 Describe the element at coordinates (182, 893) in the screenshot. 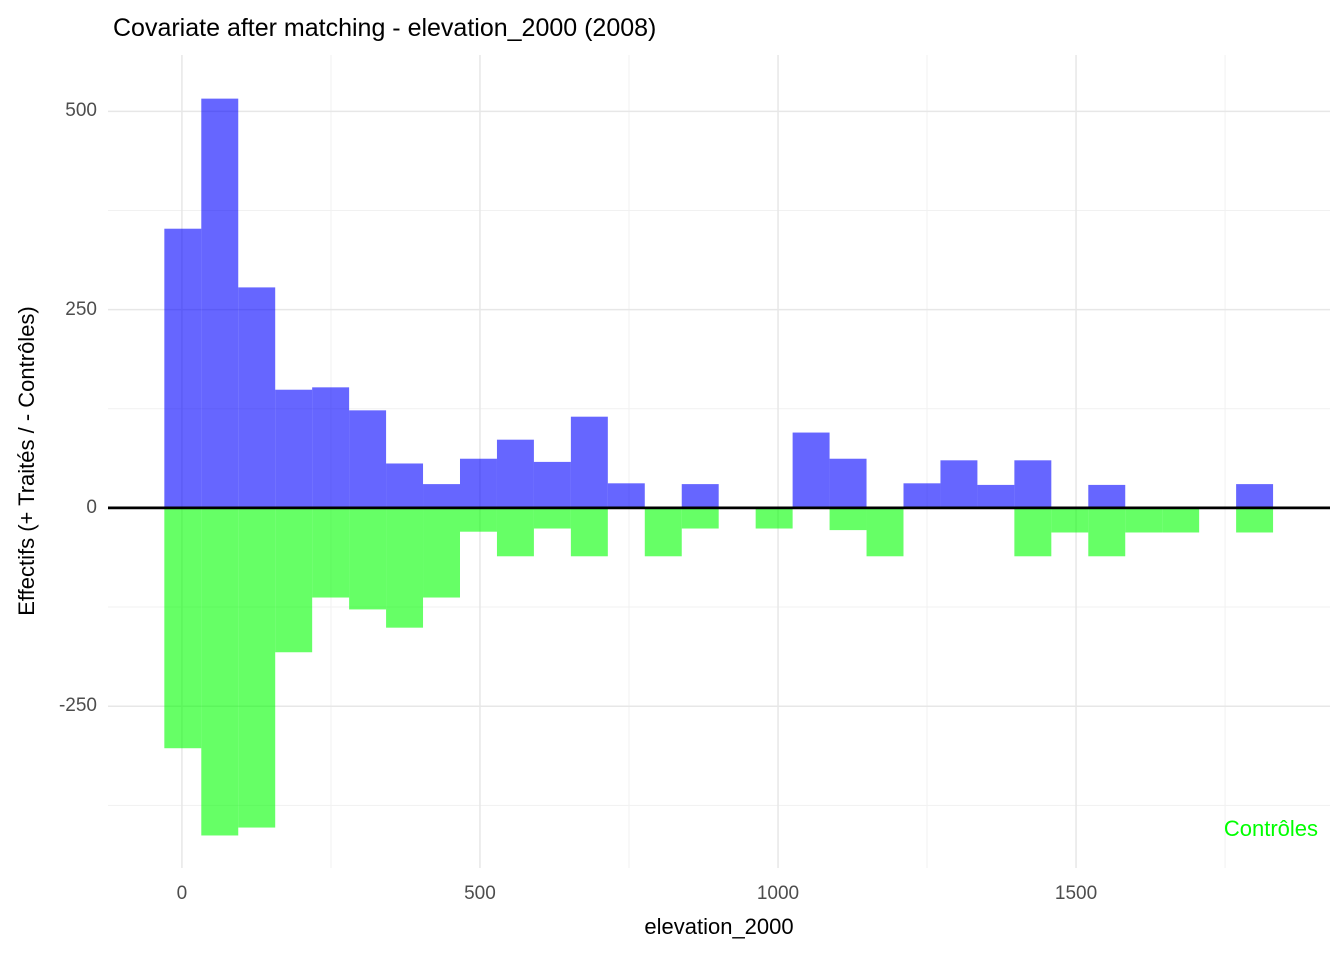

I see `x-tick-label: 0` at that location.